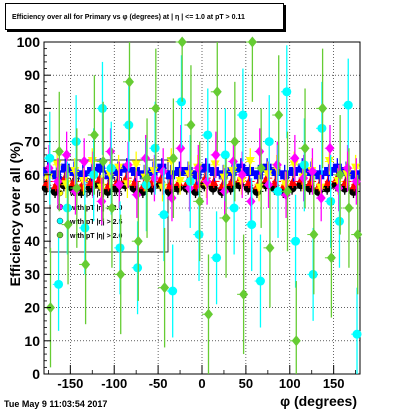  Describe the element at coordinates (95, 236) in the screenshot. I see `legend-entry: with pT |η| > 2.0` at that location.